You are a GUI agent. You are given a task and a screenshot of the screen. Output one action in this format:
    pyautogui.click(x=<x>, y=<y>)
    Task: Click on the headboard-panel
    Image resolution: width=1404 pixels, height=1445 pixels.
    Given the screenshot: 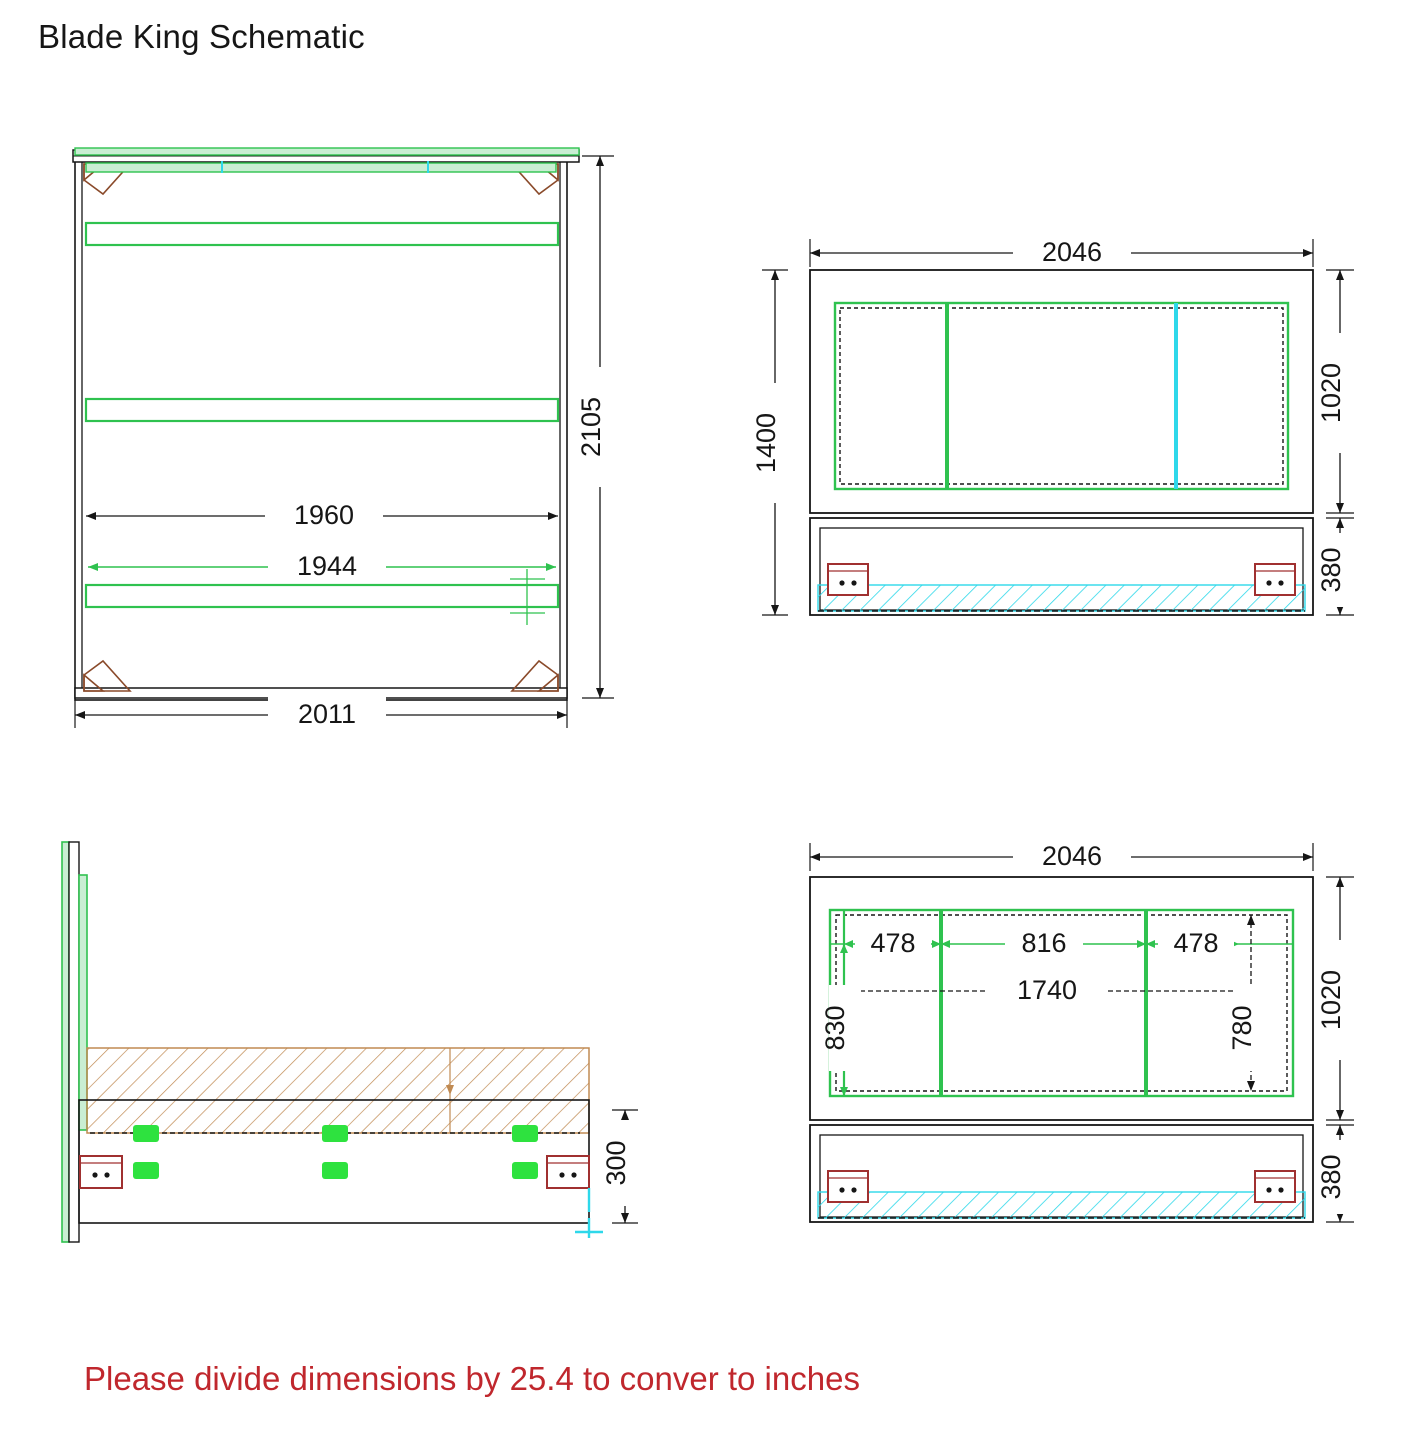 What is the action you would take?
    pyautogui.click(x=1061, y=396)
    